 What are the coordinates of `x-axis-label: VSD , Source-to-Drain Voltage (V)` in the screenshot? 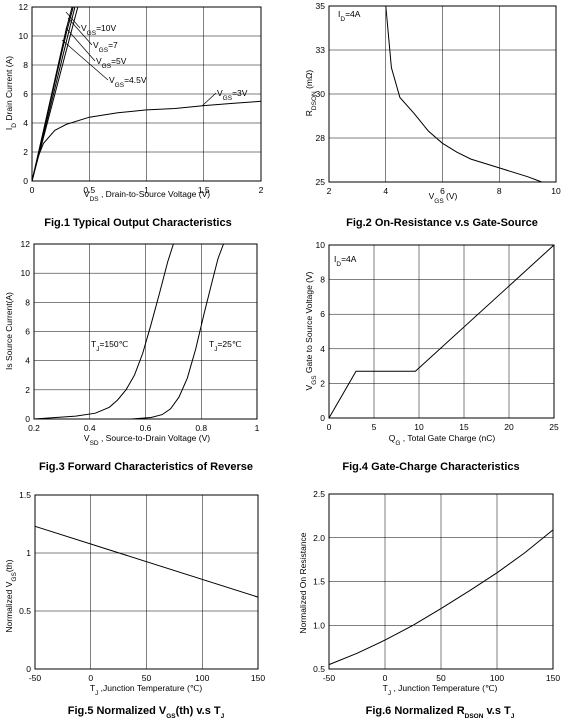 It's located at (147, 440).